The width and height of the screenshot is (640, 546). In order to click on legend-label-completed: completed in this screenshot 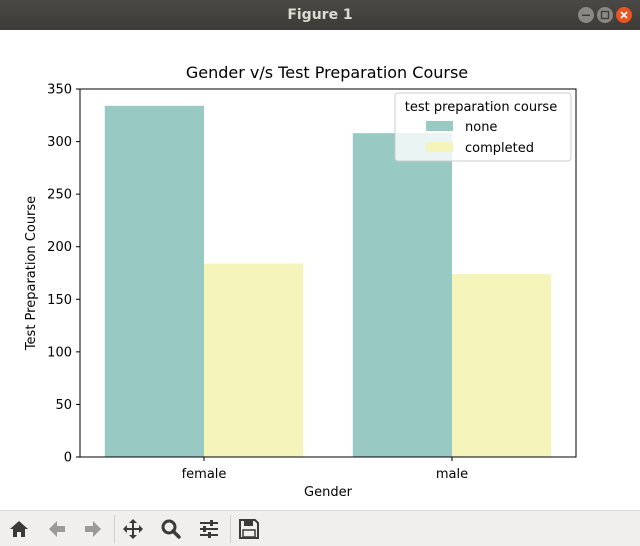, I will do `click(499, 148)`.